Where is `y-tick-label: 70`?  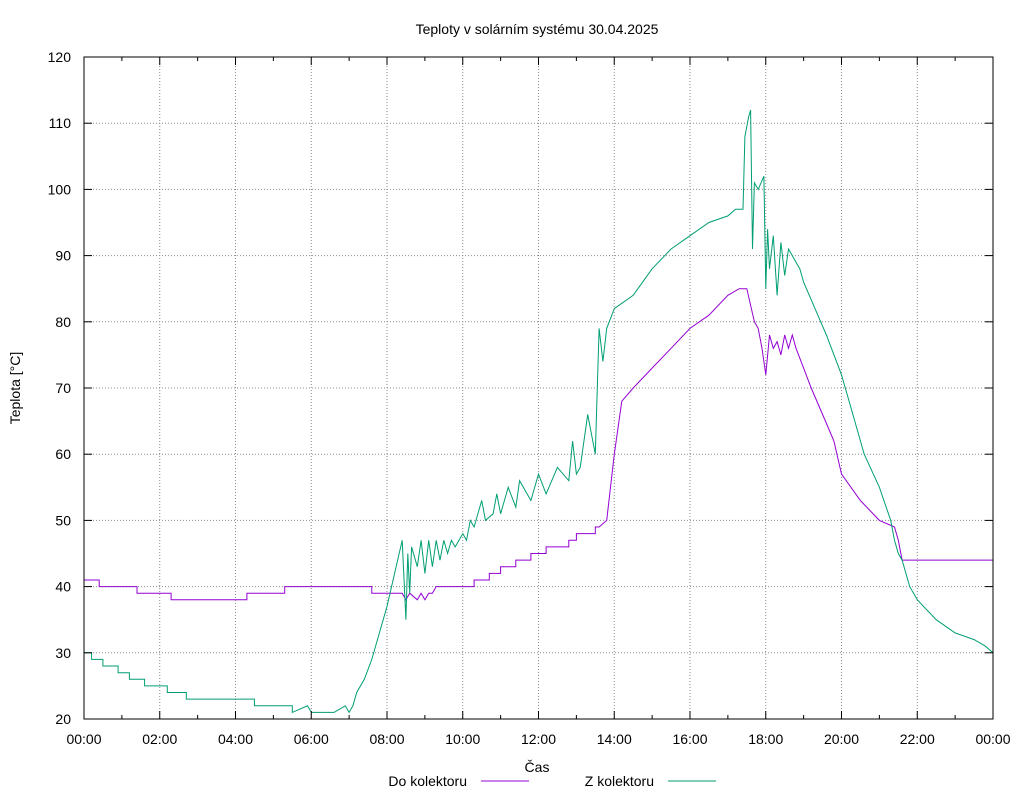
y-tick-label: 70 is located at coordinates (63, 388).